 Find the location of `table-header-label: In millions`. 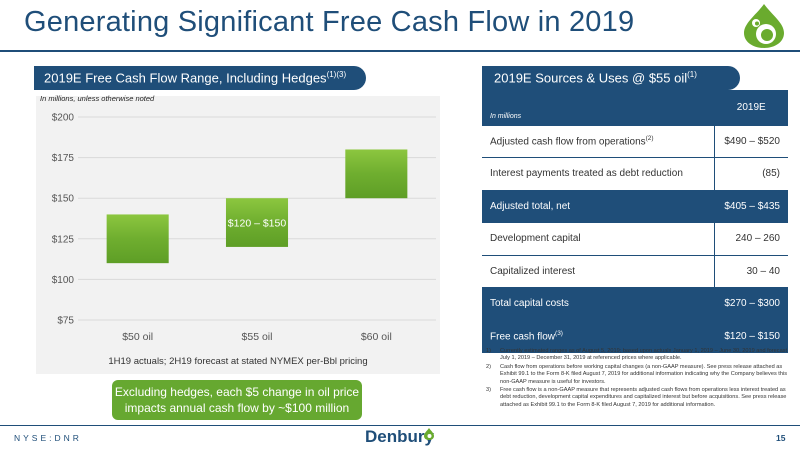

table-header-label: In millions is located at coordinates (598, 108).